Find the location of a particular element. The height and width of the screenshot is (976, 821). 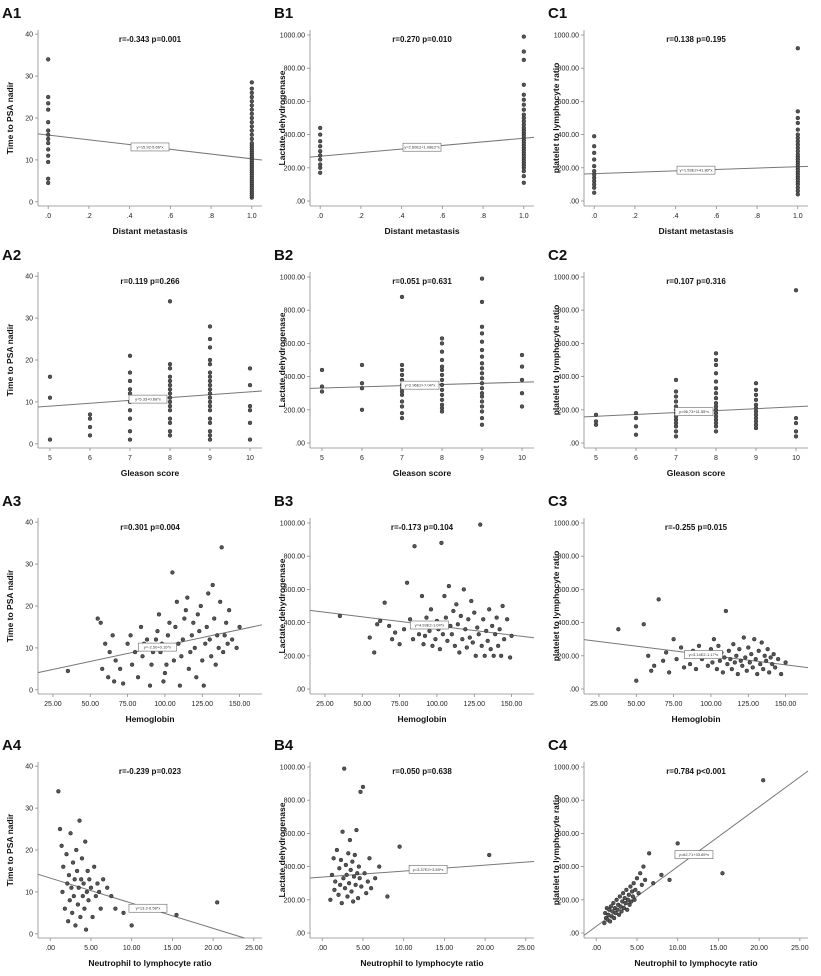

x-tick-label: 150.00 is located at coordinates (786, 704).